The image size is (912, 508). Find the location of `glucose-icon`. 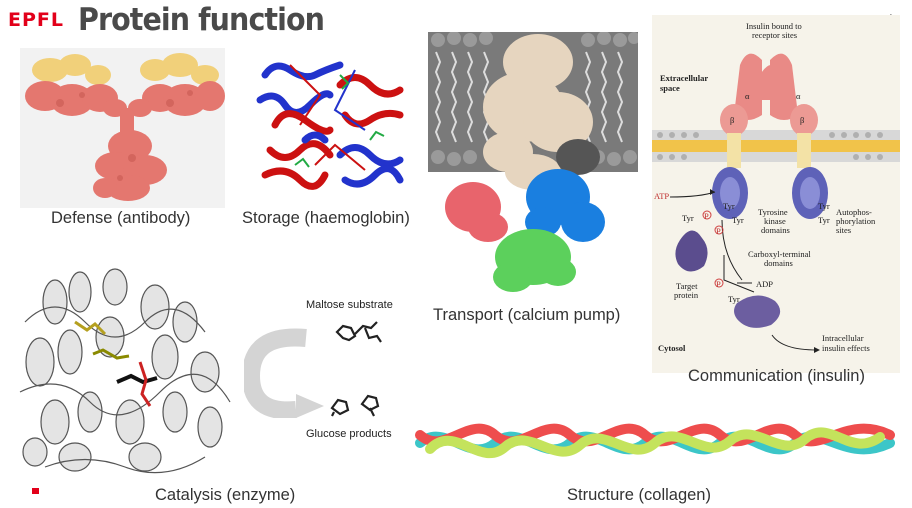

glucose-icon is located at coordinates (355, 405).